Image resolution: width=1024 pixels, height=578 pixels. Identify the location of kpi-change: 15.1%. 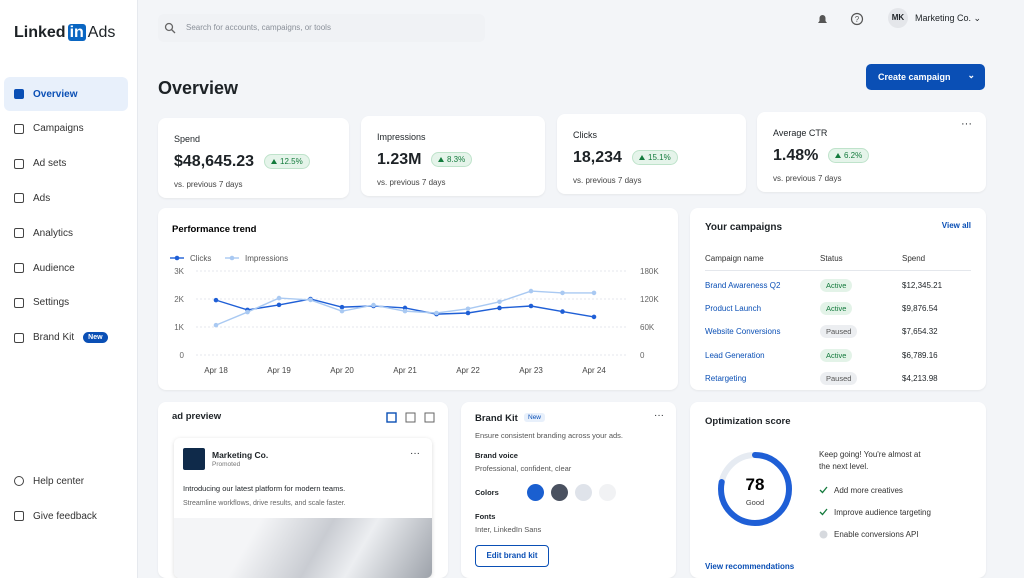
(655, 157).